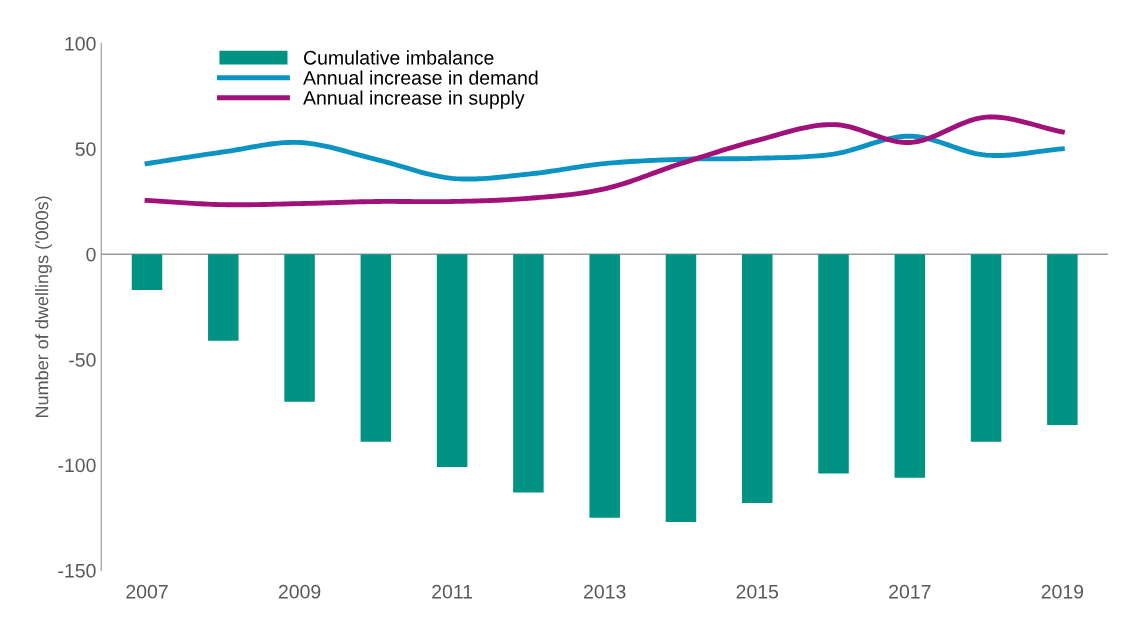 The height and width of the screenshot is (620, 1125). Describe the element at coordinates (420, 77) in the screenshot. I see `legend-label: Annual increase in demand` at that location.